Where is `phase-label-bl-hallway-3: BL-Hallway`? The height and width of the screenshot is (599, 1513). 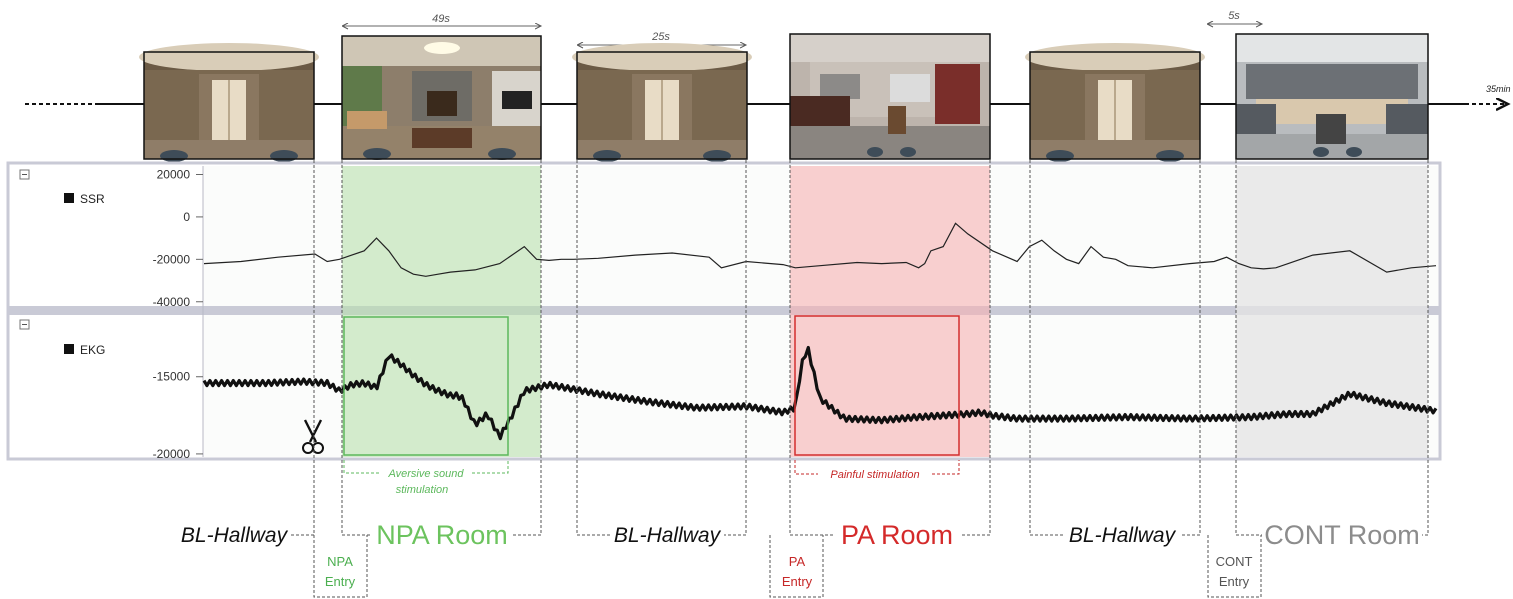 phase-label-bl-hallway-3: BL-Hallway is located at coordinates (1123, 535).